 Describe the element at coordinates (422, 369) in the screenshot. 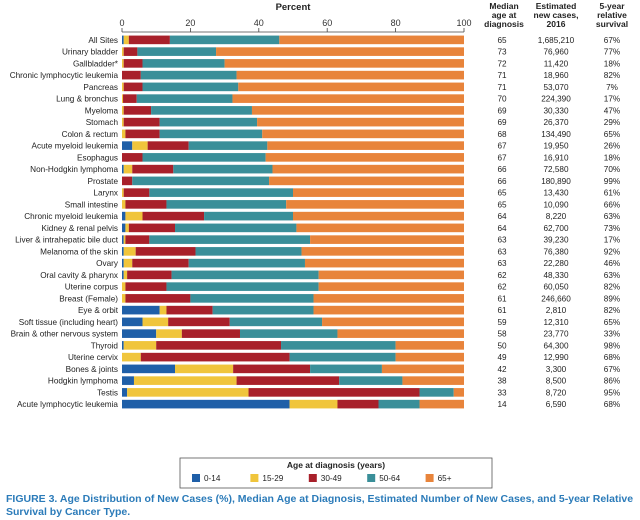

I see `bar-bones-joints-65+` at that location.